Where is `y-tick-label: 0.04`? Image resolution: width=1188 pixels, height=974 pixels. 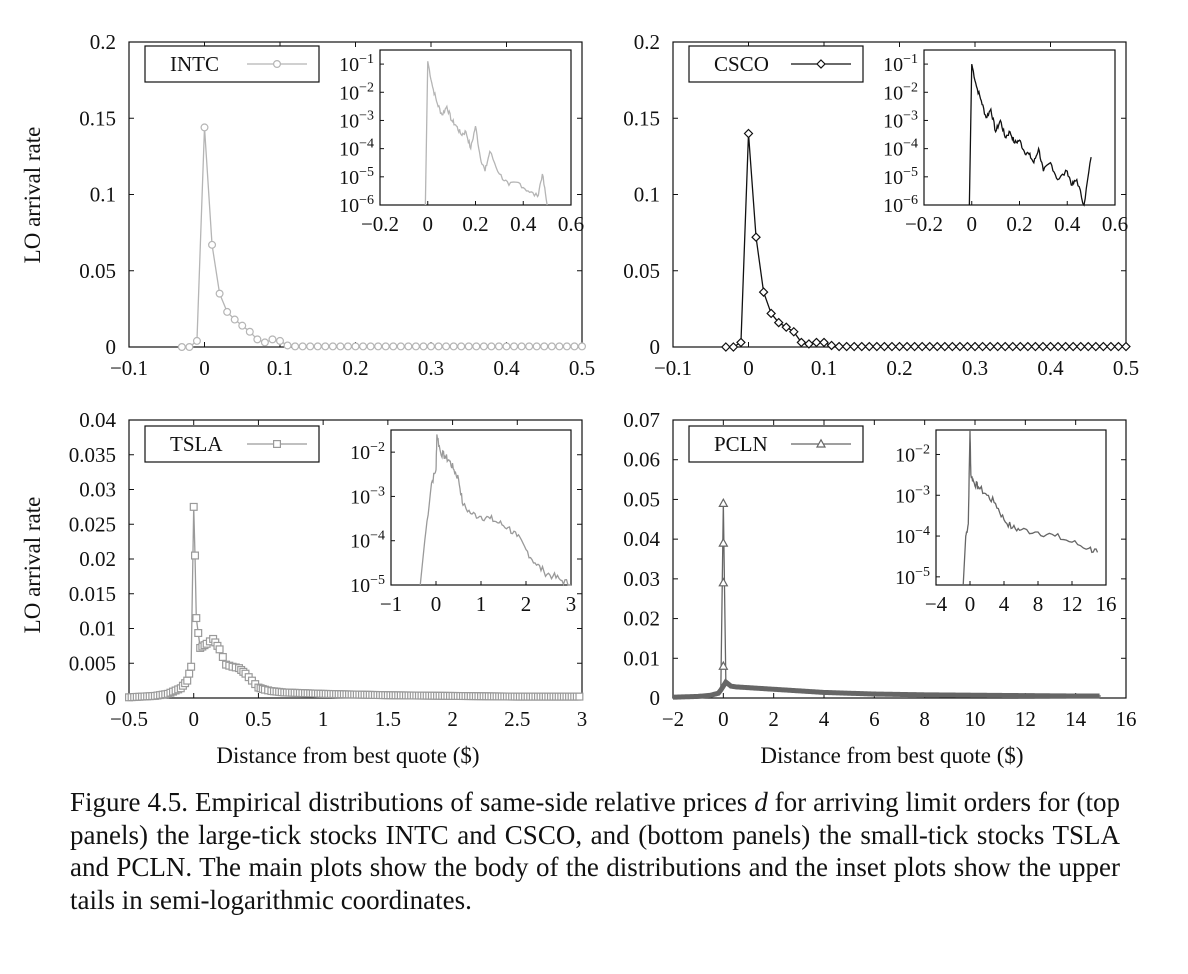 y-tick-label: 0.04 is located at coordinates (97, 420).